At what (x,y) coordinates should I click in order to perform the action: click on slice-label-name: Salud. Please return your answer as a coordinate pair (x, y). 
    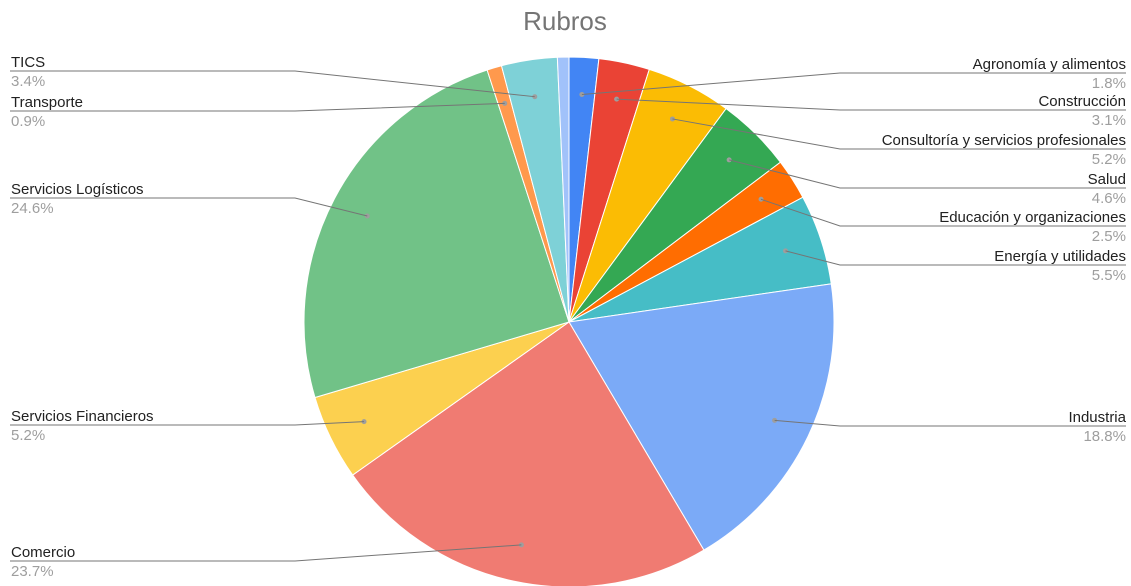
    Looking at the image, I should click on (1107, 179).